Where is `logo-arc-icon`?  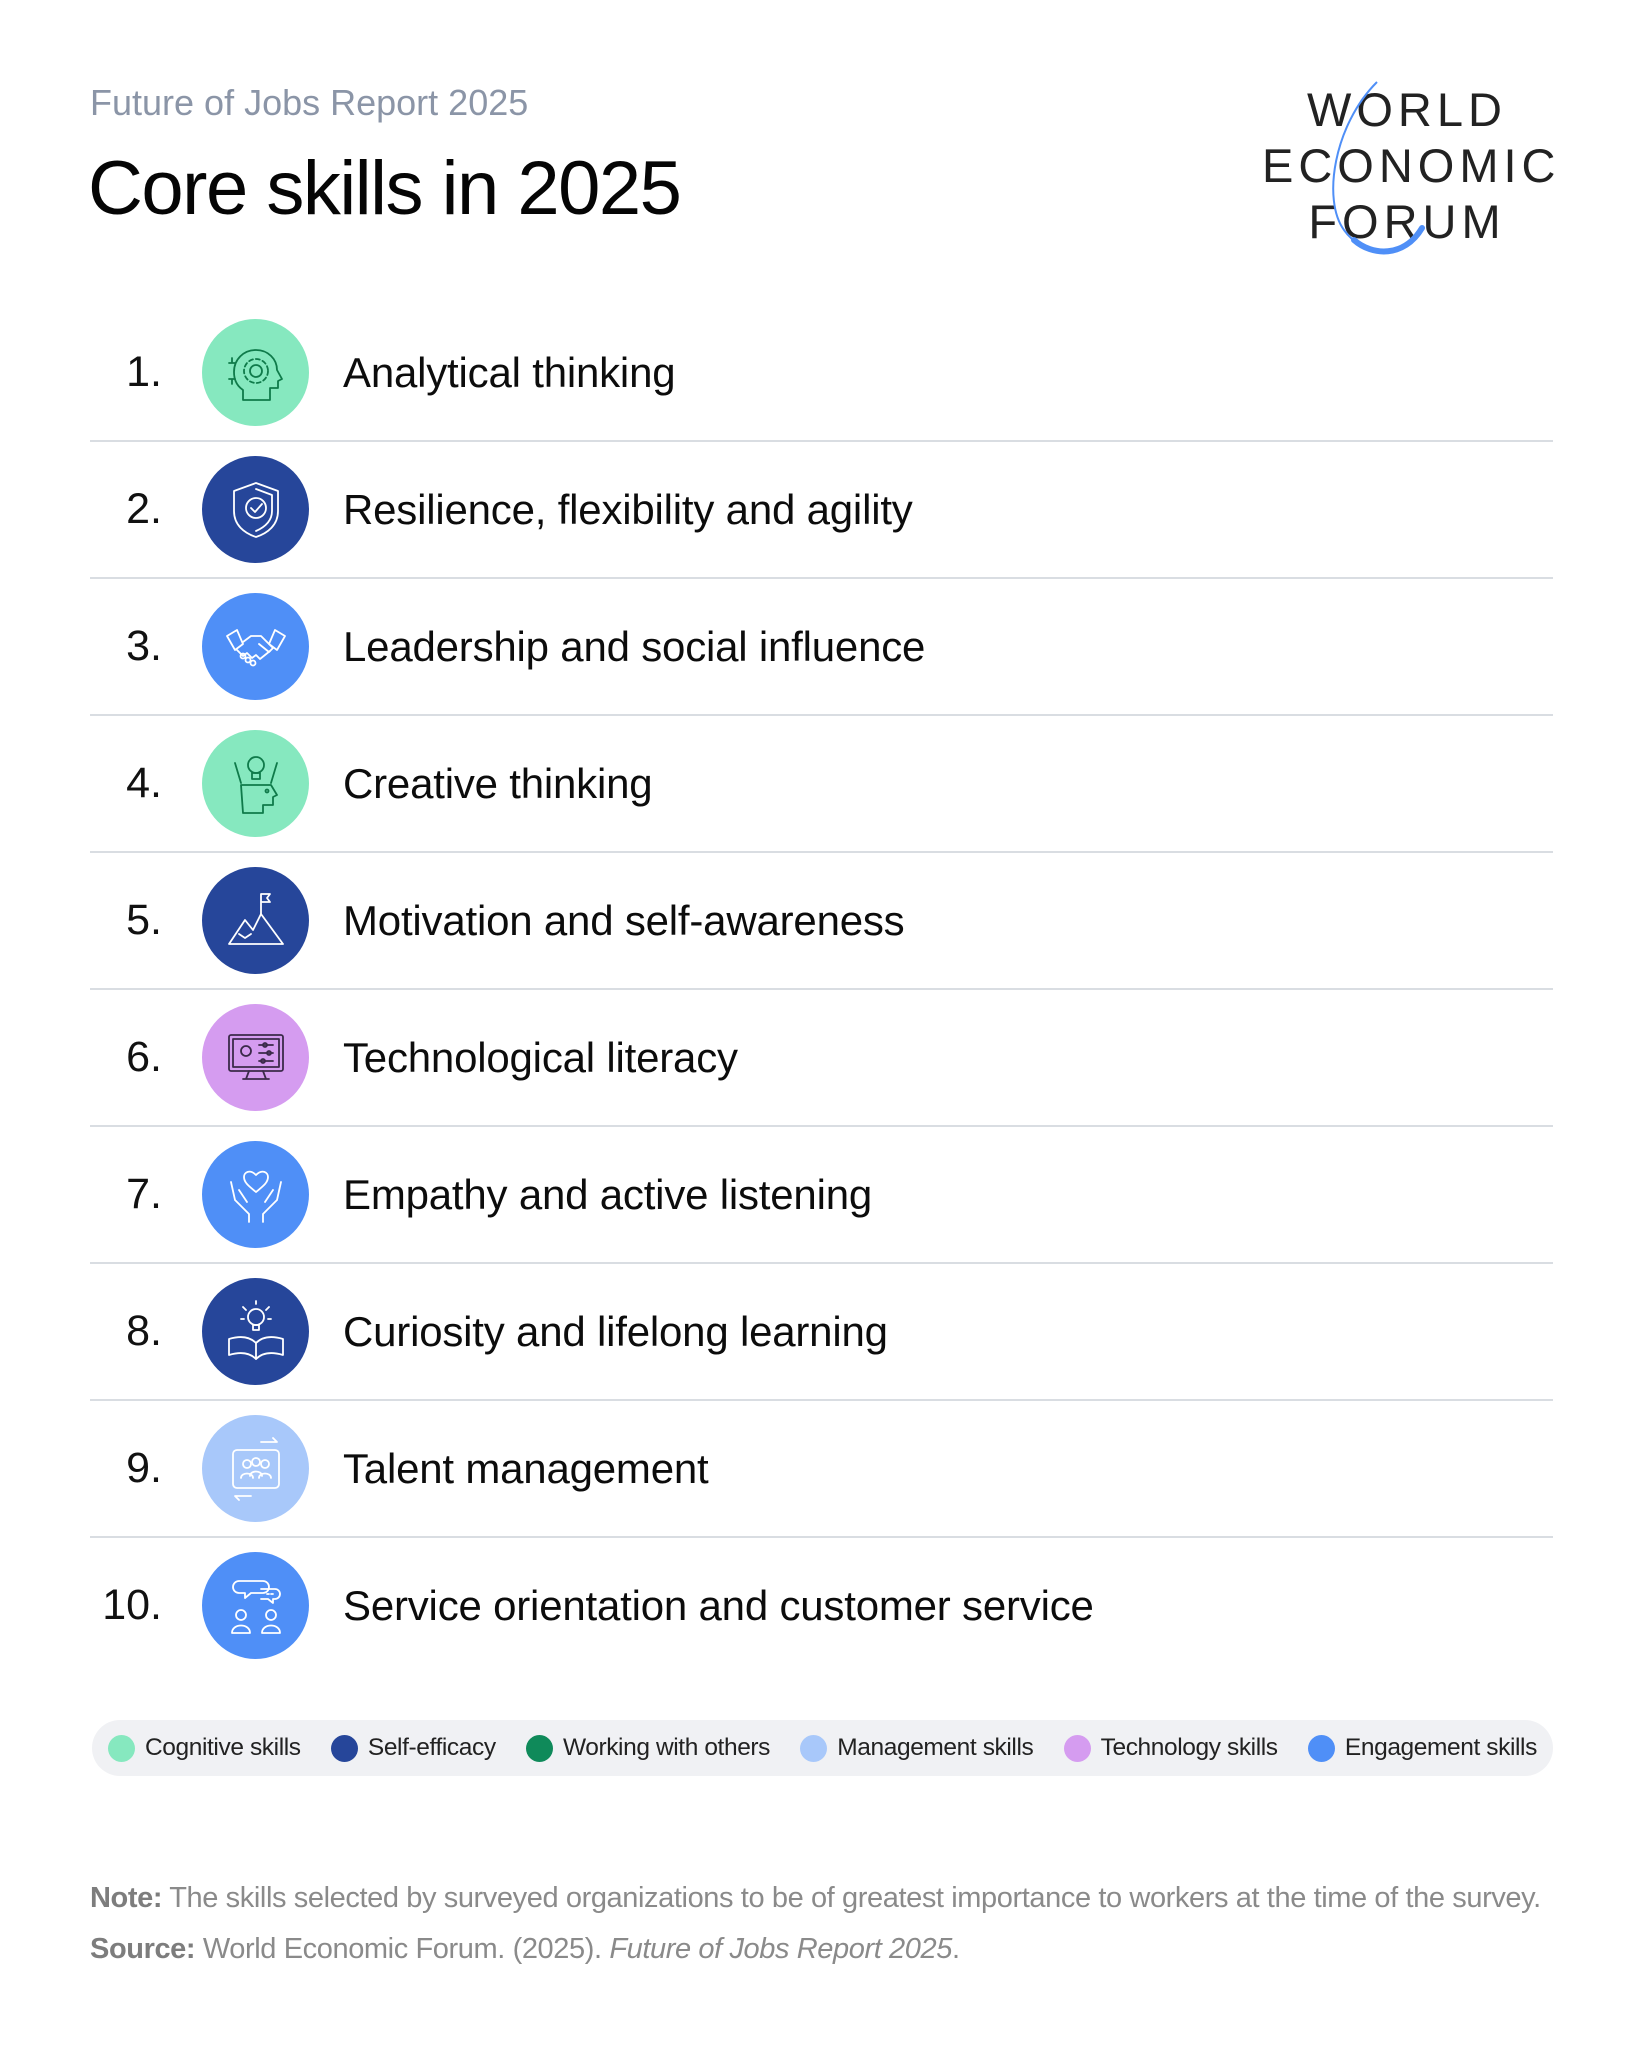 logo-arc-icon is located at coordinates (1378, 168).